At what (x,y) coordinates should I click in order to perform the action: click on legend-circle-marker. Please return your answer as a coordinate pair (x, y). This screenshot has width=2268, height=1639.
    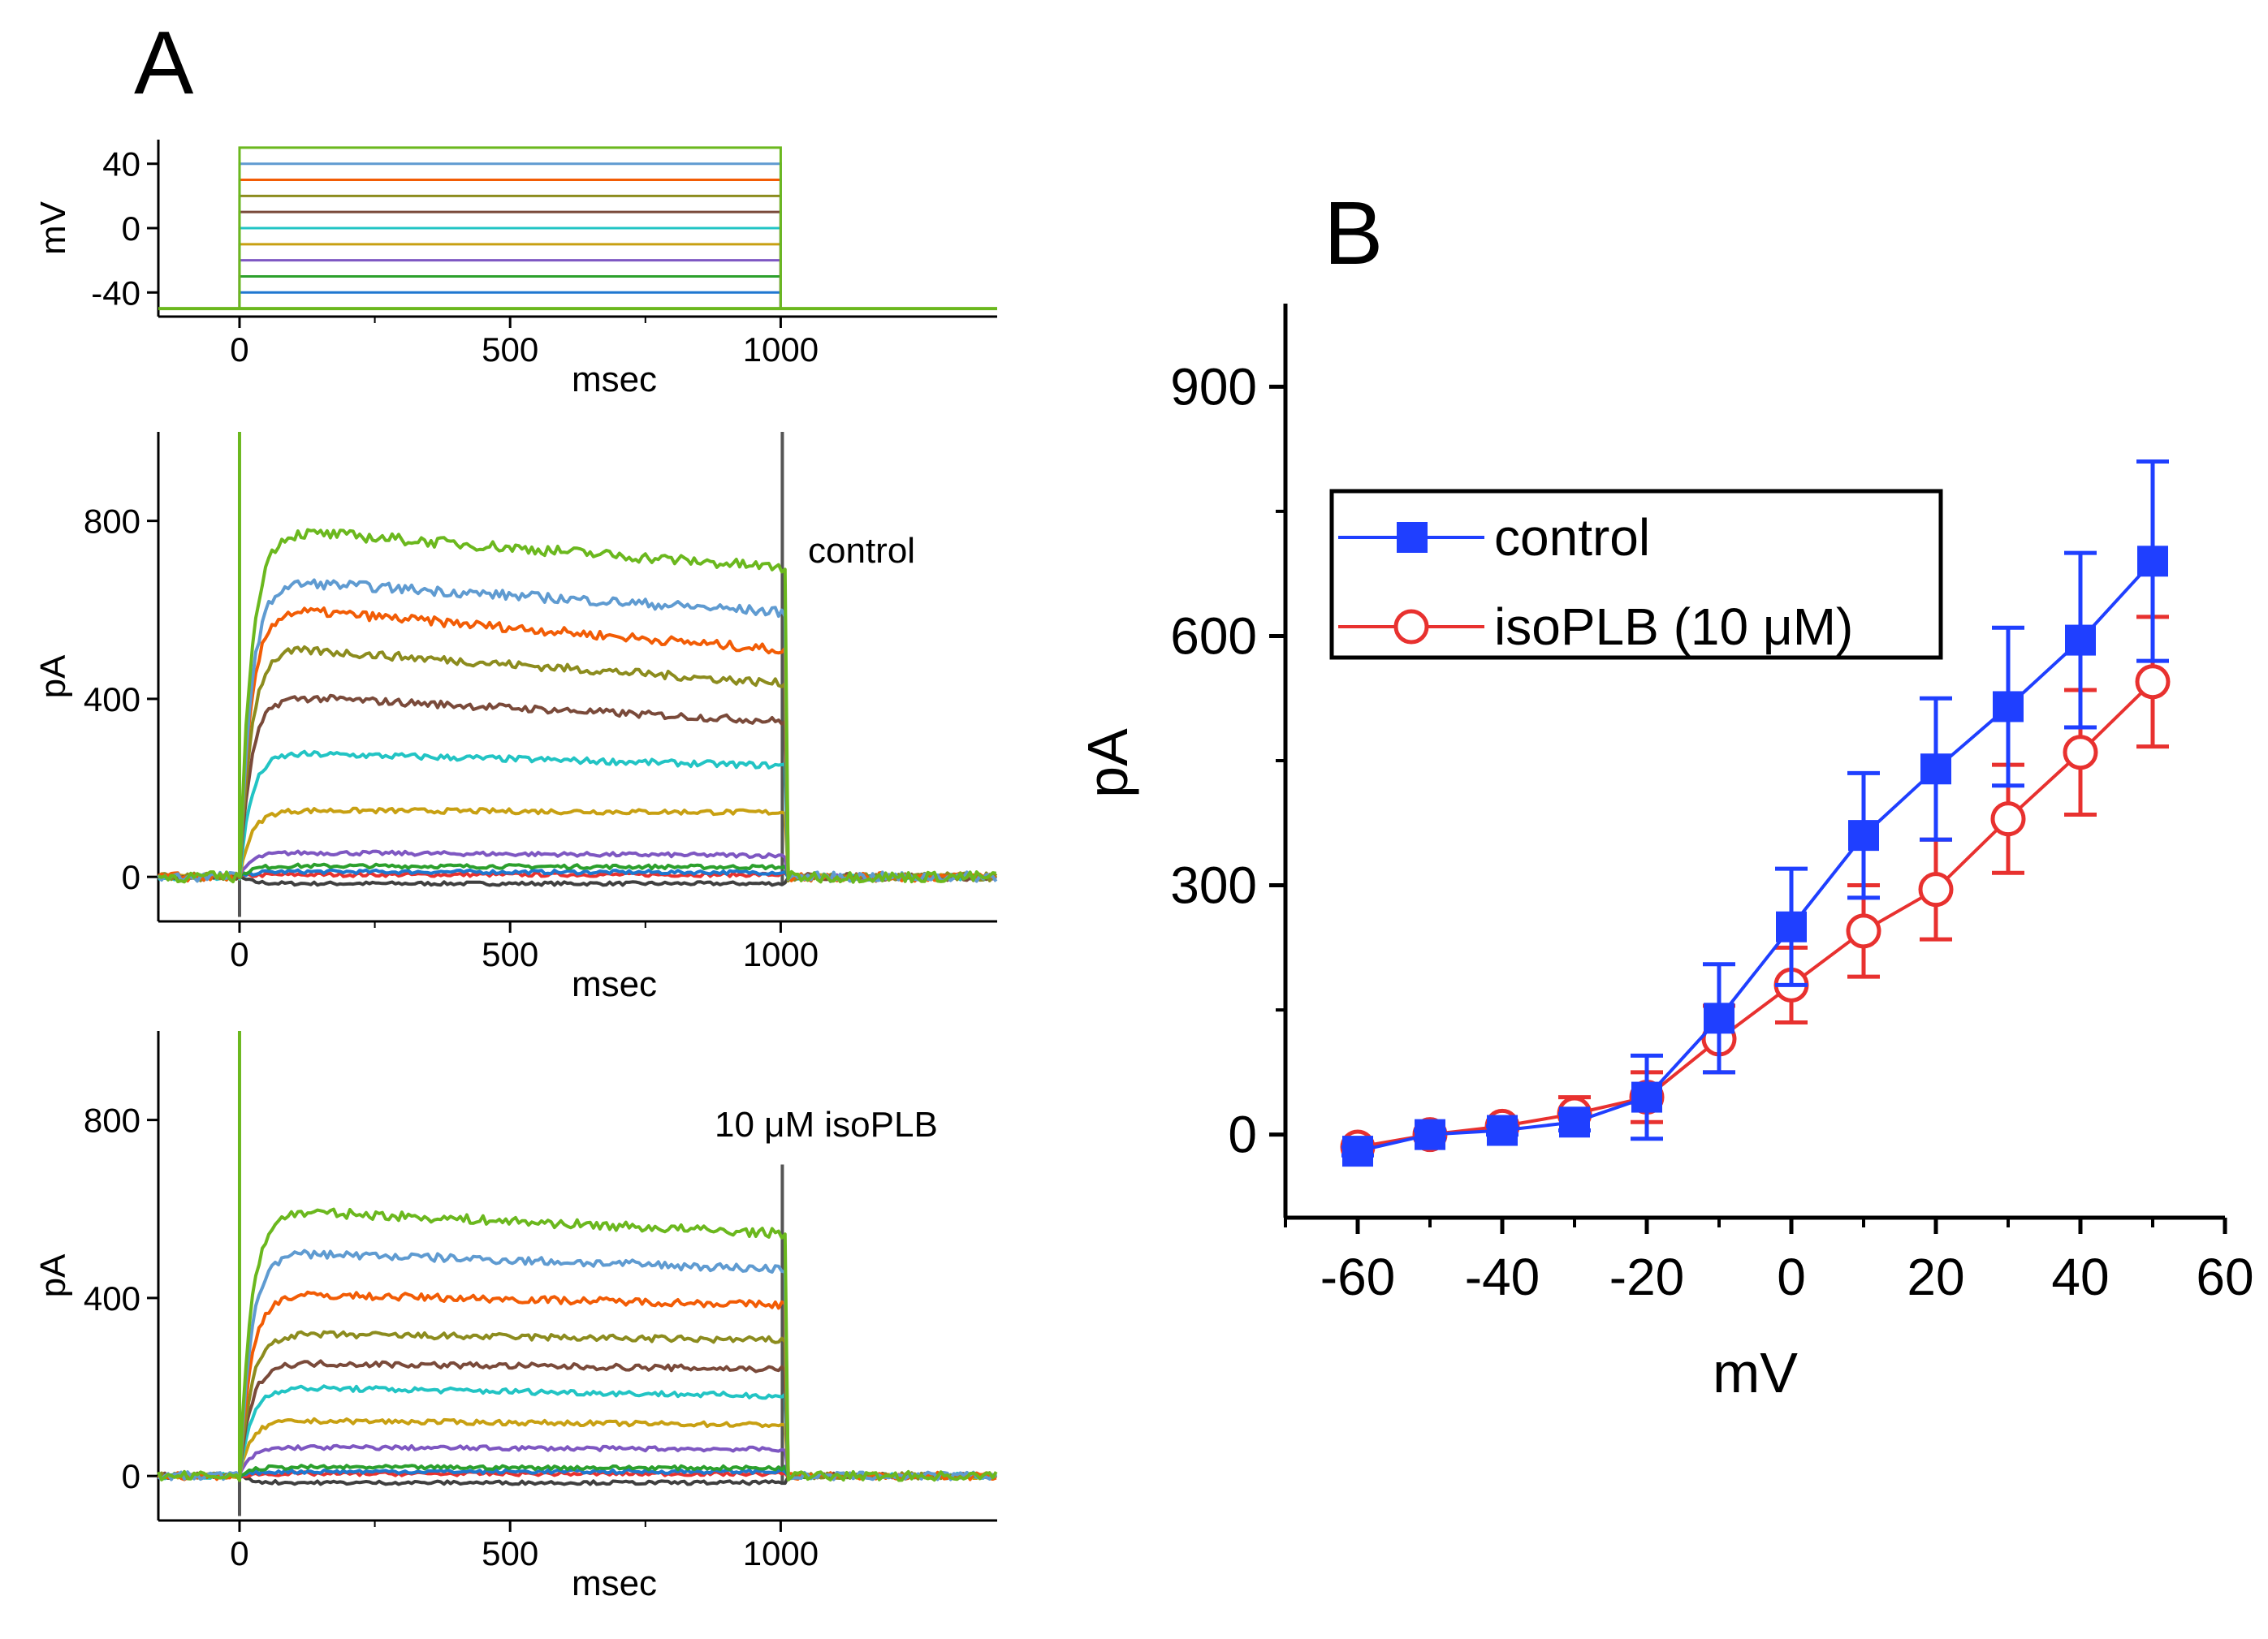
    Looking at the image, I should click on (1411, 627).